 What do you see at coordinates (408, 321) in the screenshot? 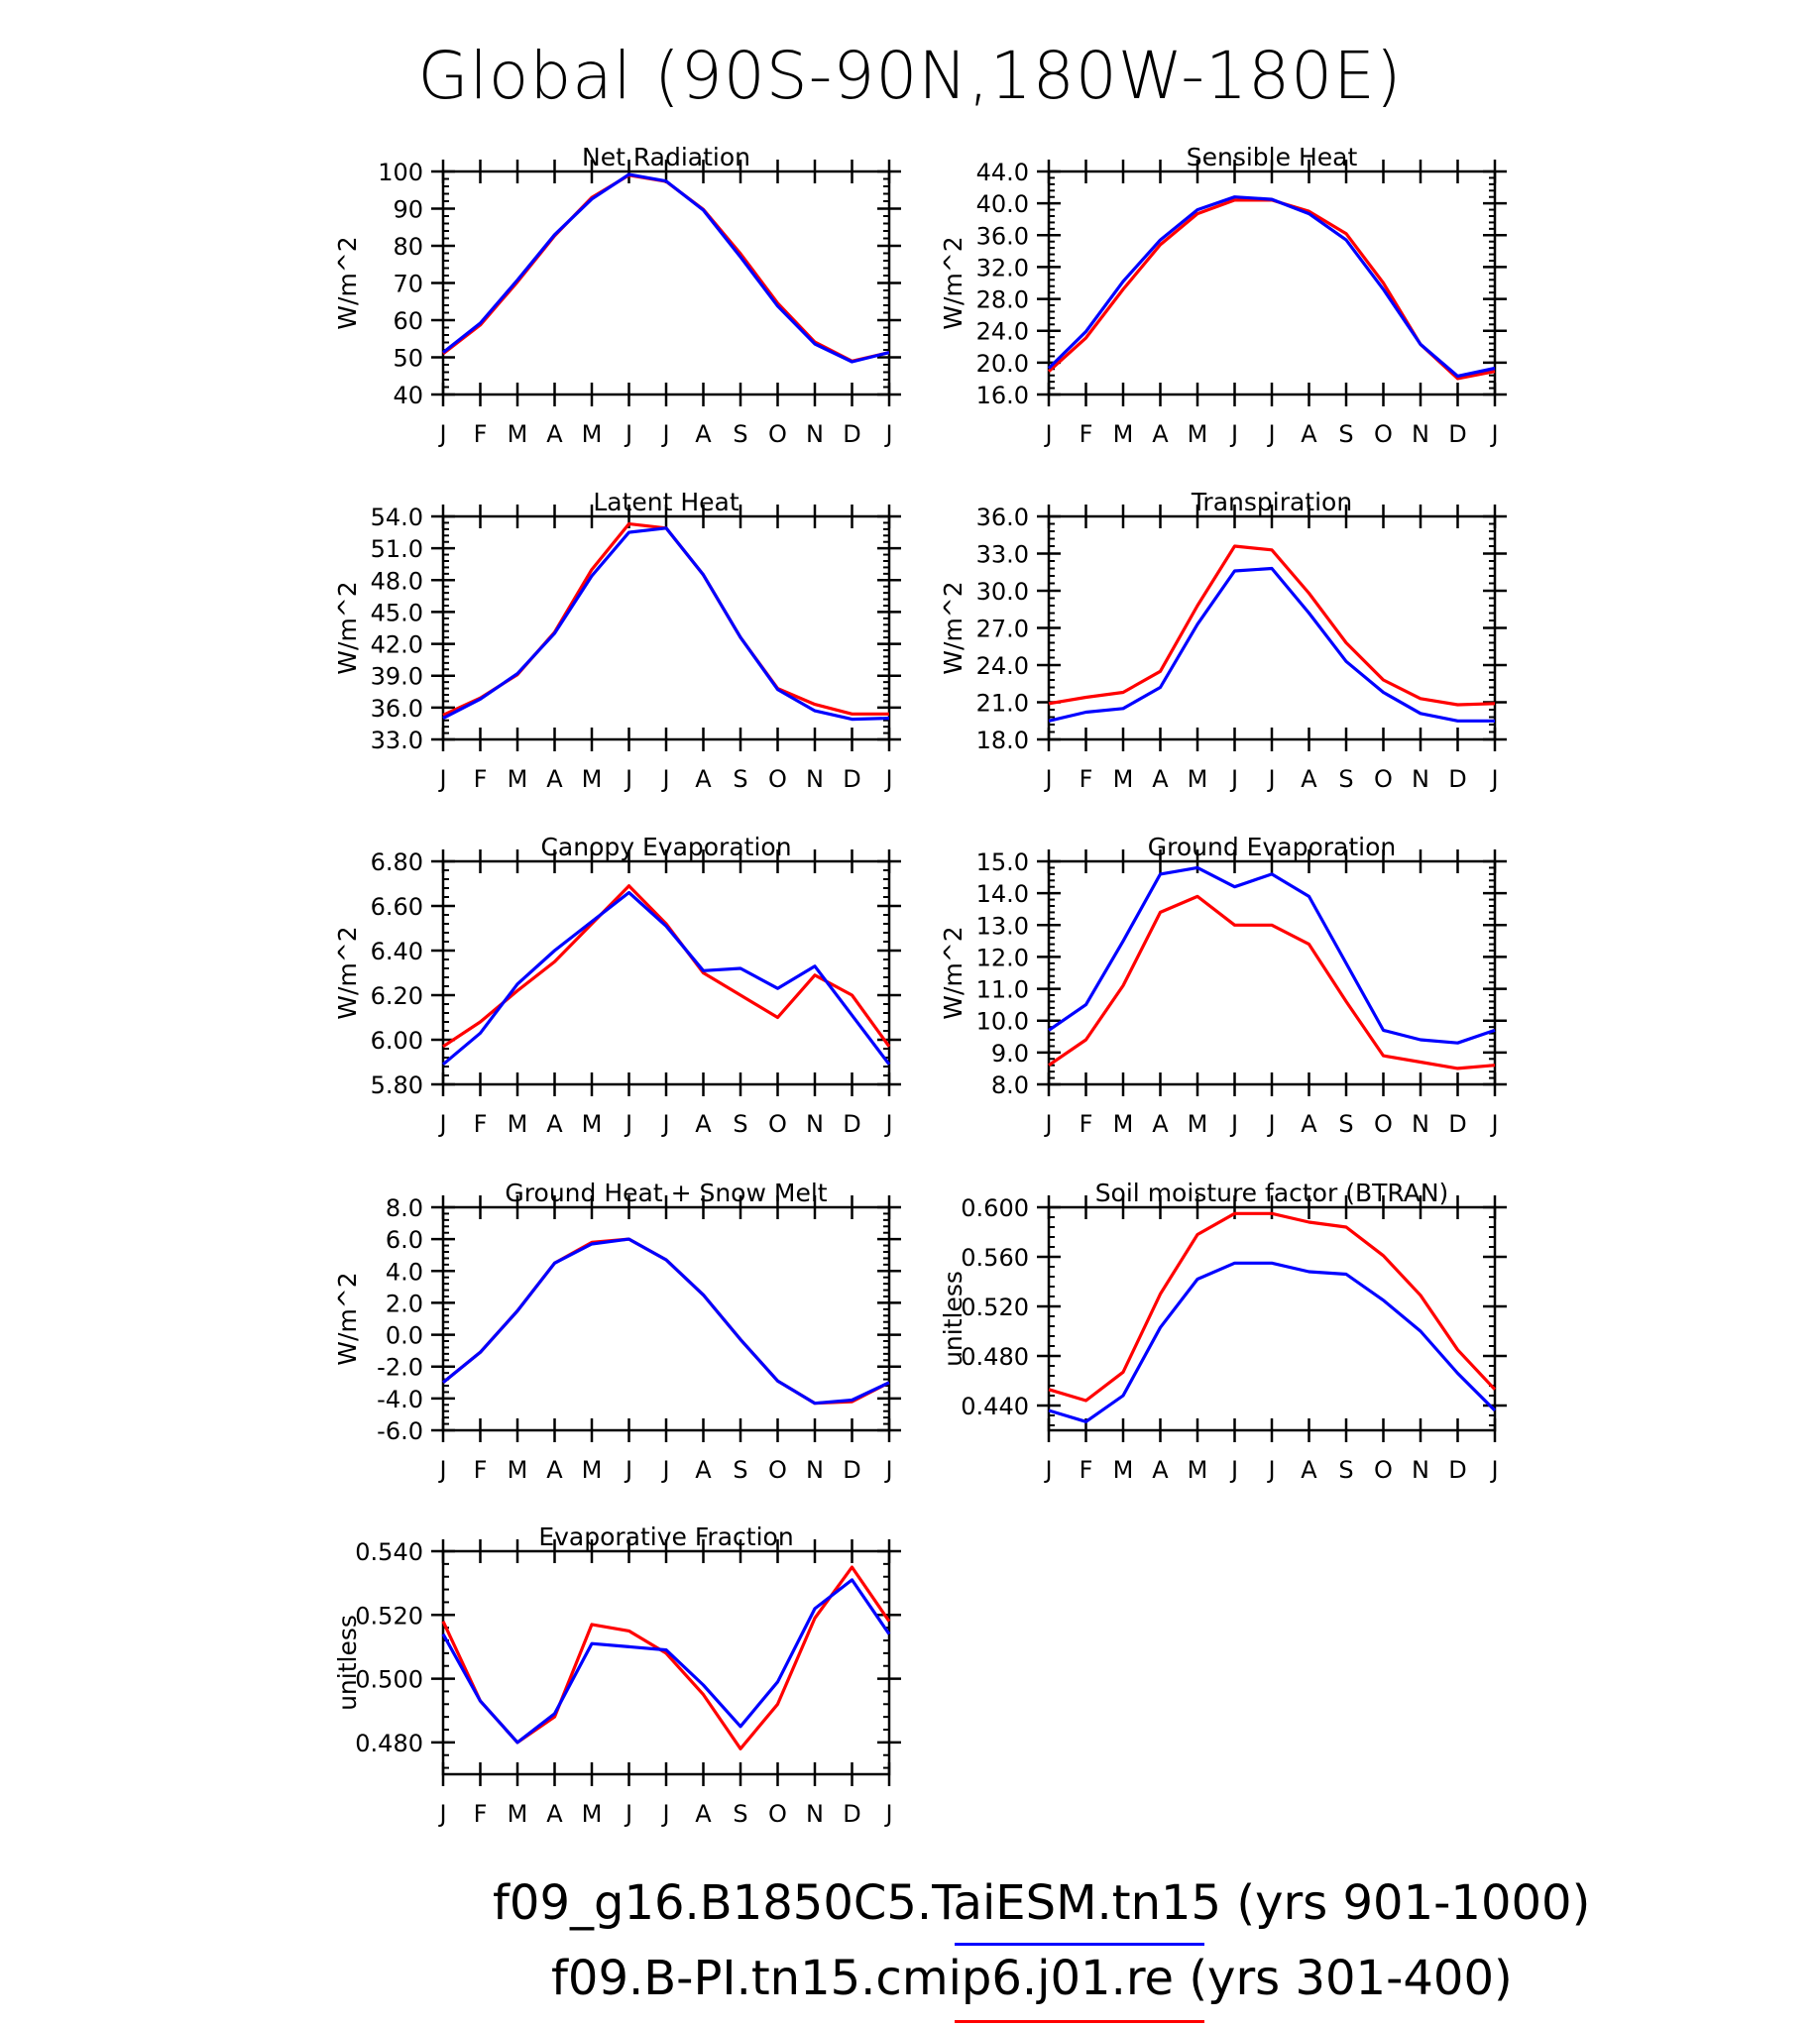
I see `y-tick-label: 60` at bounding box center [408, 321].